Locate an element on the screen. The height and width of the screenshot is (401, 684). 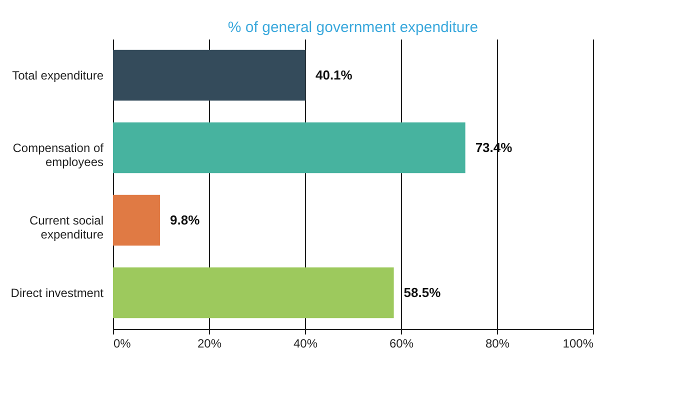
x-tick-label: 20% is located at coordinates (209, 343).